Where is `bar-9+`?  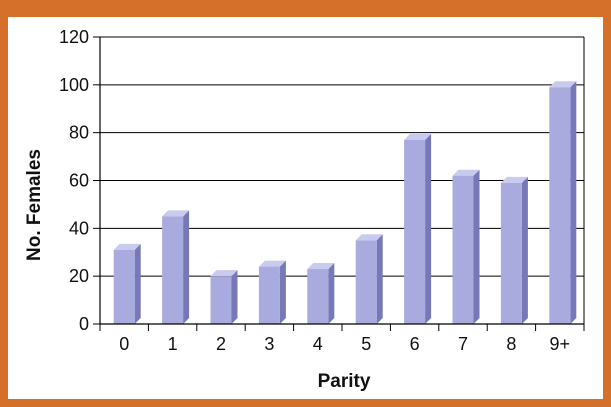
bar-9+ is located at coordinates (563, 202).